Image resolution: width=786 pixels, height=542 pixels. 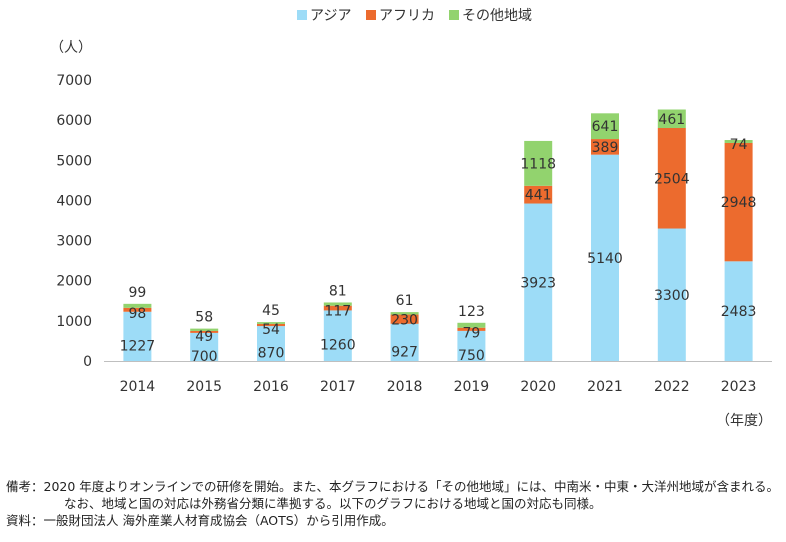 What do you see at coordinates (271, 387) in the screenshot?
I see `x-tick-label: 2016` at bounding box center [271, 387].